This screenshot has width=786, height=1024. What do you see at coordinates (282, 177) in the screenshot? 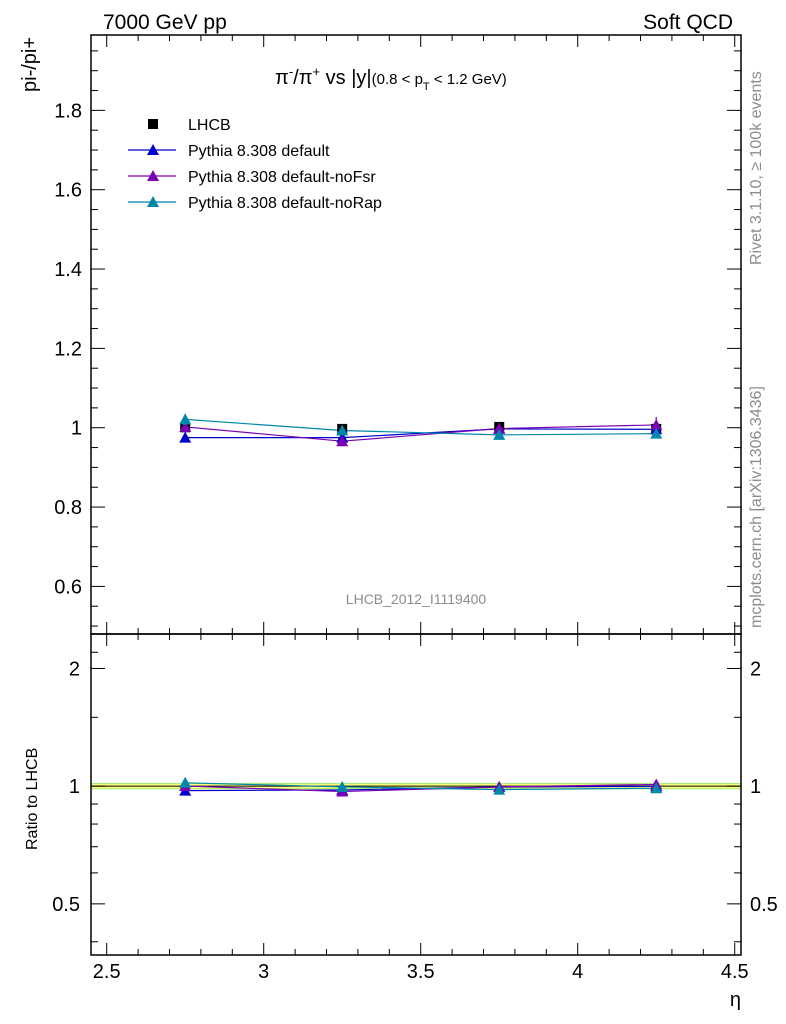
I see `legend-label-nofsr: Pythia 8.308 default-noFsr` at bounding box center [282, 177].